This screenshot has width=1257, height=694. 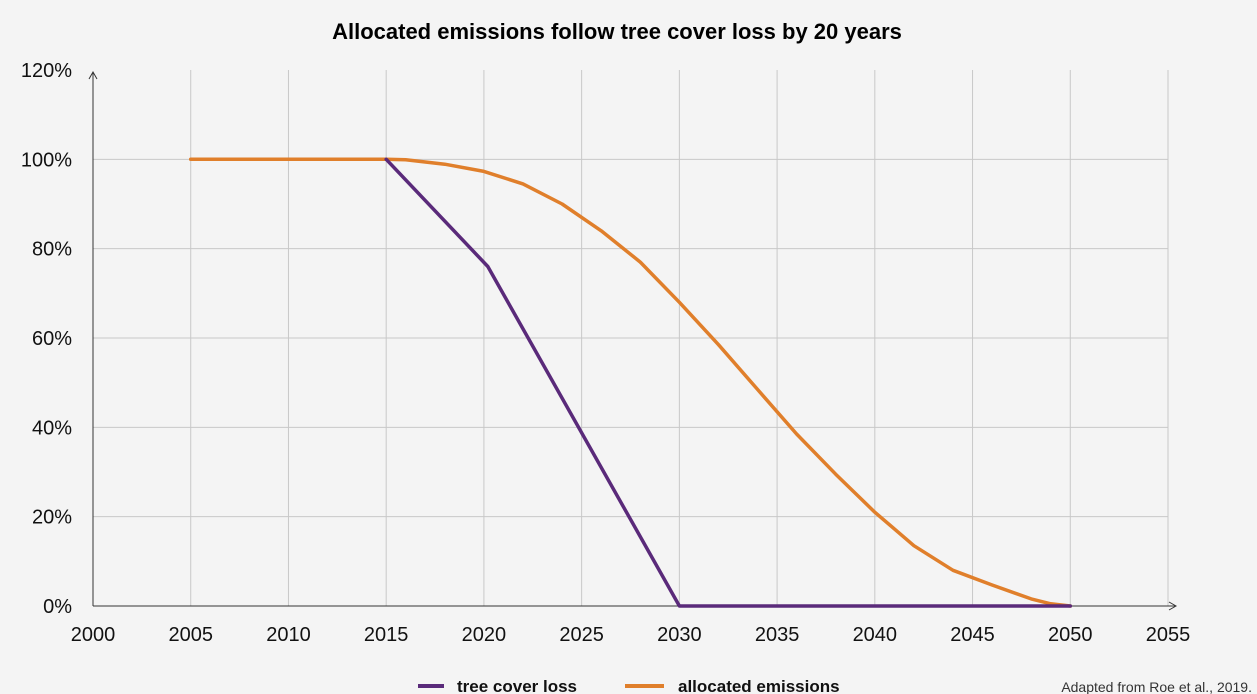 What do you see at coordinates (517, 685) in the screenshot?
I see `legend-label-tree-cover-loss: tree cover loss` at bounding box center [517, 685].